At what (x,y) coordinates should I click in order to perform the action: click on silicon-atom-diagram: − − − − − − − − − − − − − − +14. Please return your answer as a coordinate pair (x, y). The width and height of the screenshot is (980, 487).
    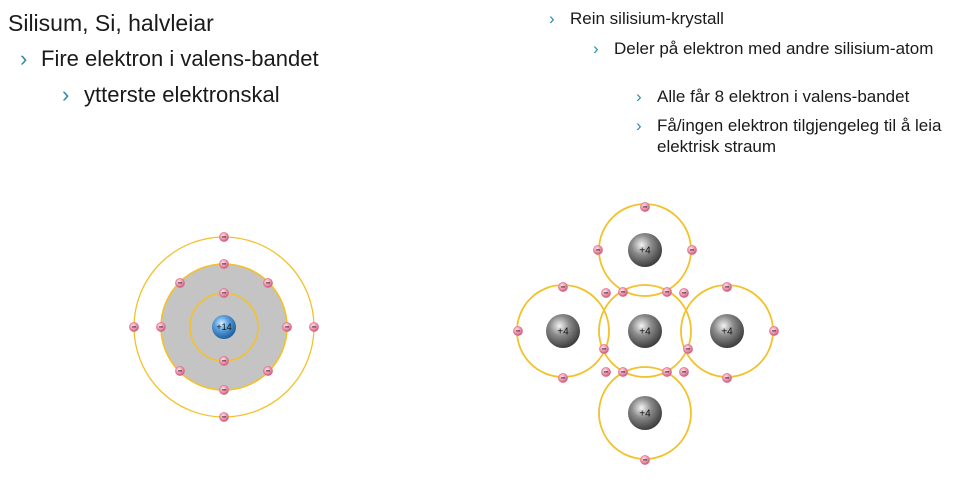
    Looking at the image, I should click on (224, 327).